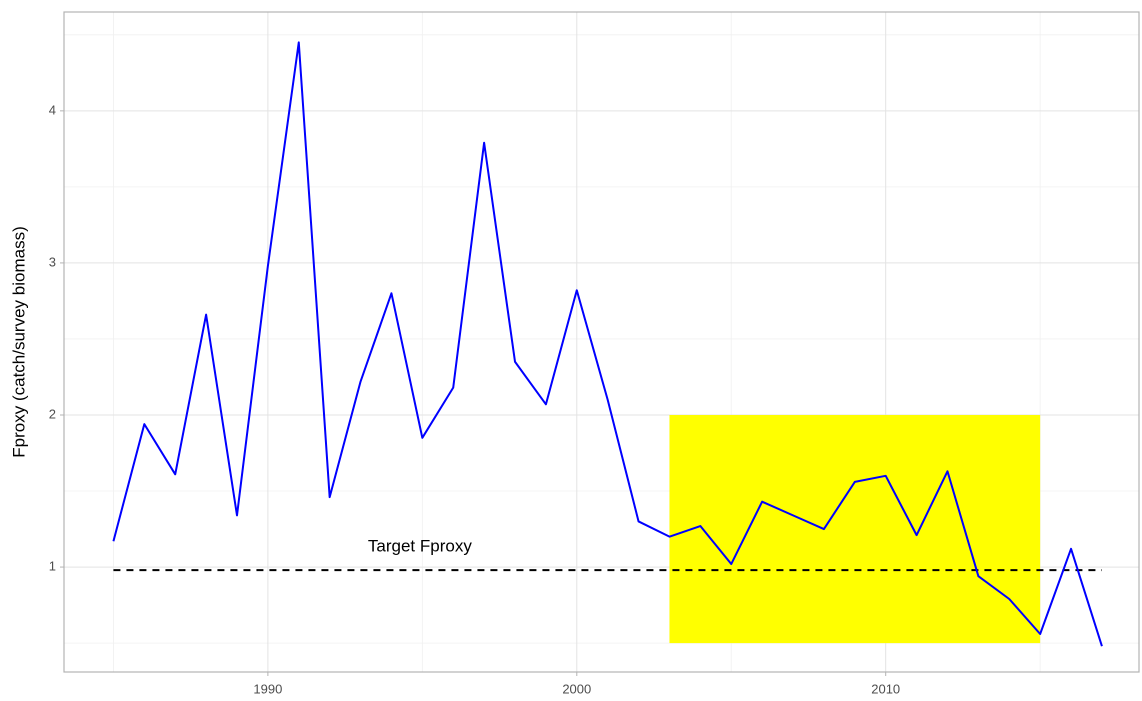 This screenshot has height=701, width=1142. Describe the element at coordinates (576, 688) in the screenshot. I see `x-tick-label: 2000` at that location.